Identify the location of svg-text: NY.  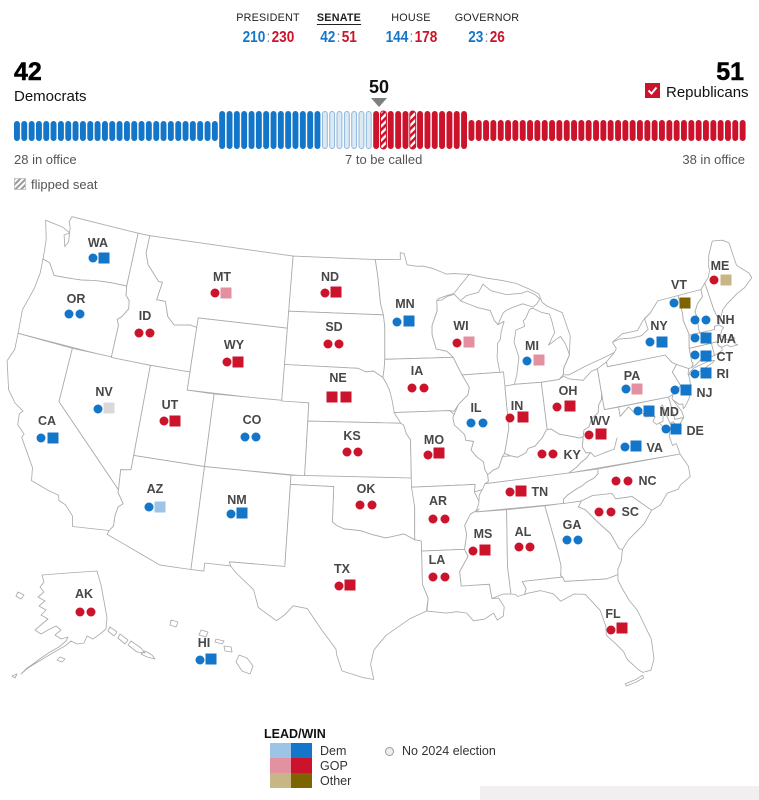
(659, 326).